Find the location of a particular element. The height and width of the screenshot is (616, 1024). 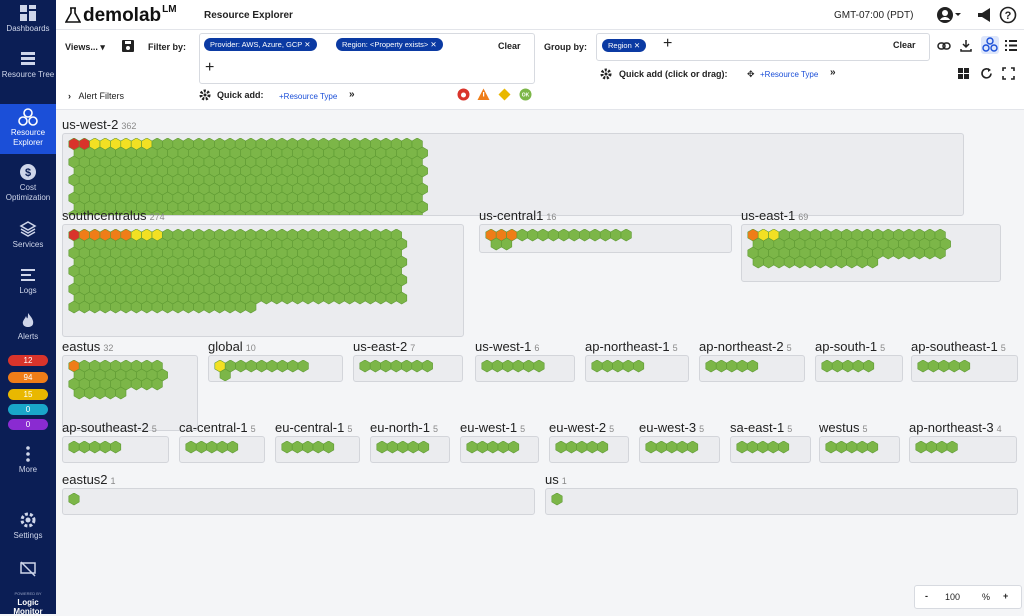

download-icon is located at coordinates (966, 45).